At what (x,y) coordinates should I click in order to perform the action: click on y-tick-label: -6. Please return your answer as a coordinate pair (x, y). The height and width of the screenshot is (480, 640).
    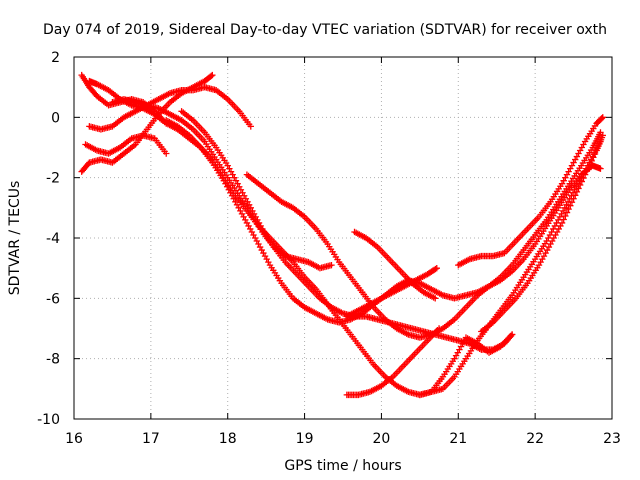
    Looking at the image, I should click on (53, 299).